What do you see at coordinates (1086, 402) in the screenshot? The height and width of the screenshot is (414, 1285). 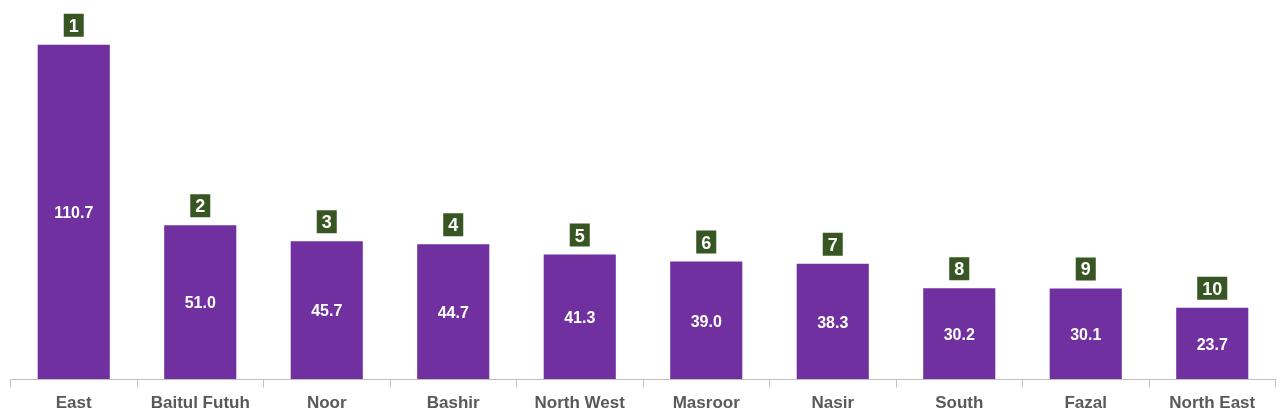 I see `x-tick-label: Fazal` at bounding box center [1086, 402].